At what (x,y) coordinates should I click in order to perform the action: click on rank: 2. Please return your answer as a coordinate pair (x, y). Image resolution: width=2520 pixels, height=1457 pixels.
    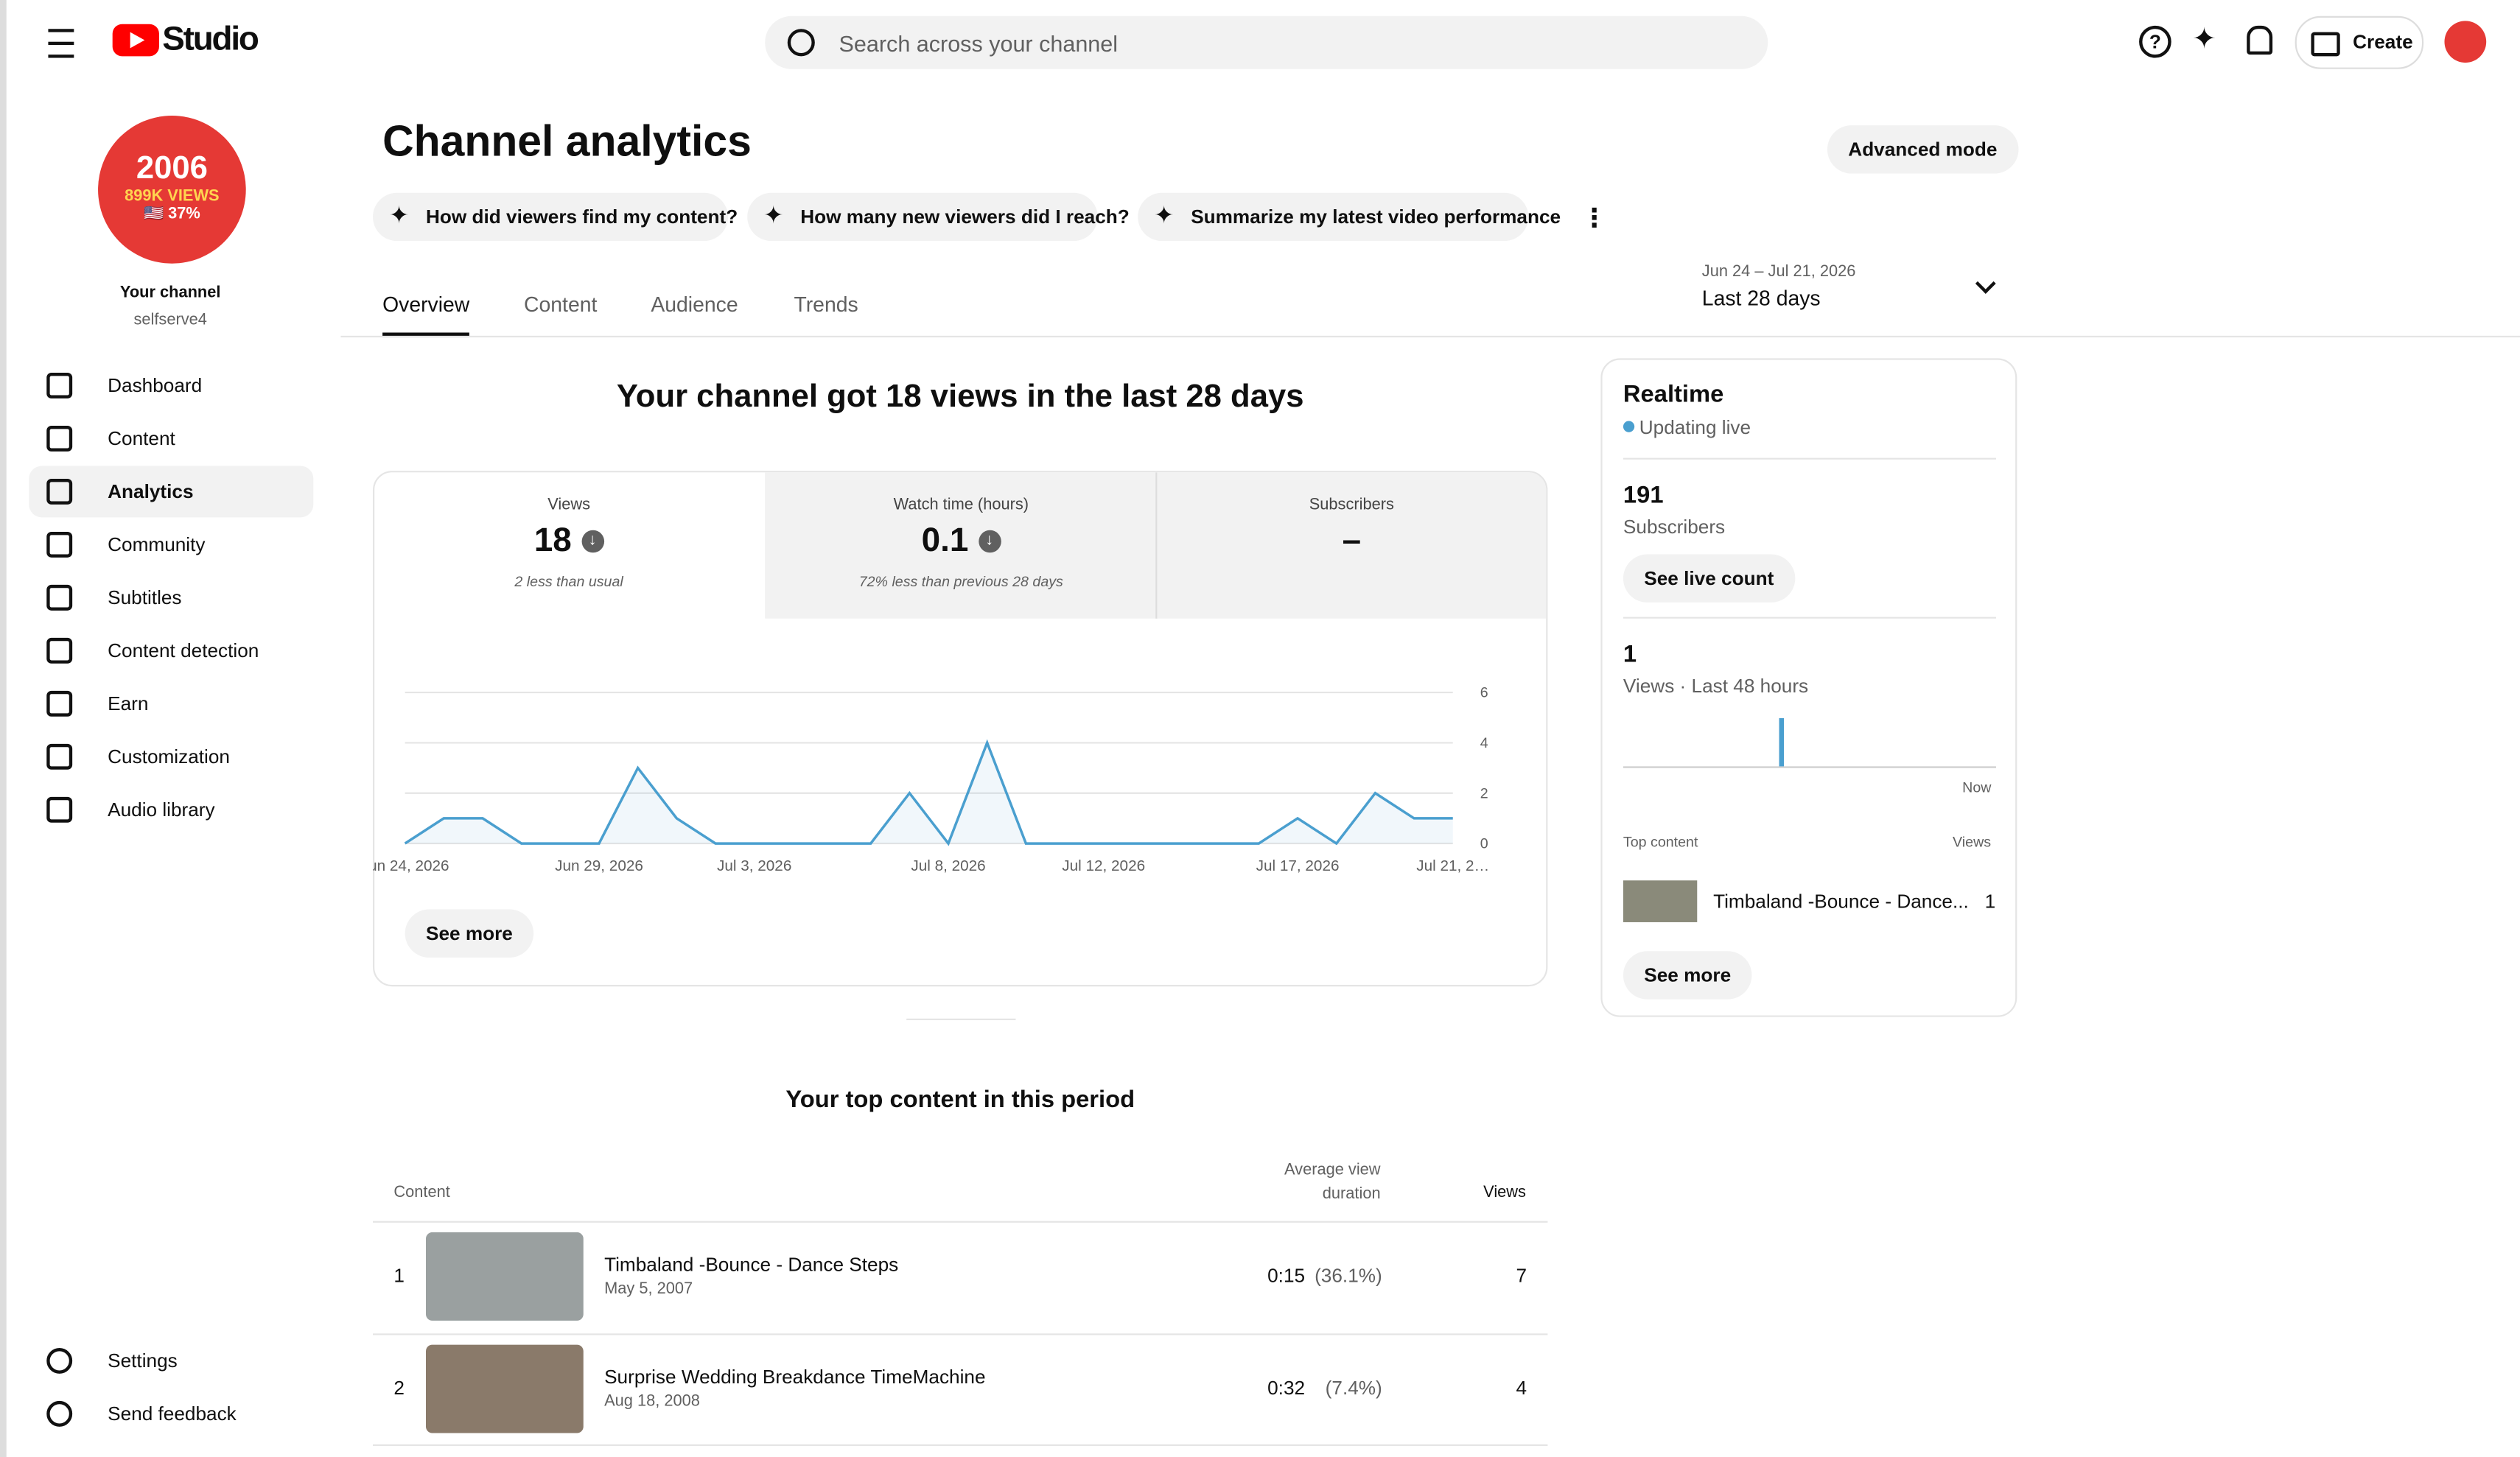
    Looking at the image, I should click on (399, 1388).